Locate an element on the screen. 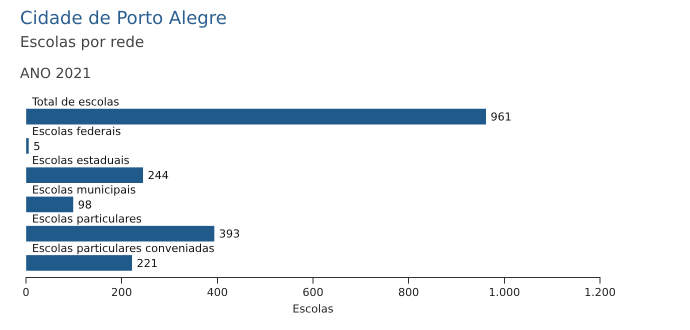 The height and width of the screenshot is (330, 690). x-tick-label: 200 is located at coordinates (121, 293).